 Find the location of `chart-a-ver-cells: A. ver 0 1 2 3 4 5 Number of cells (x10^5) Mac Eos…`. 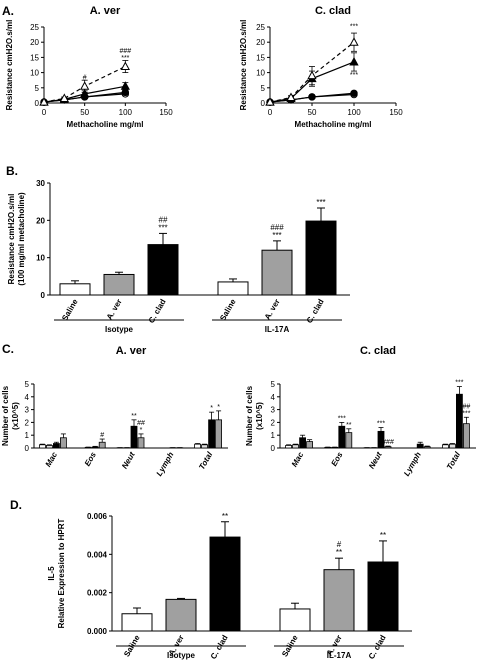

chart-a-ver-cells: A. ver 0 1 2 3 4 5 Number of cells (x10^5) Mac Eos… is located at coordinates (114, 411).